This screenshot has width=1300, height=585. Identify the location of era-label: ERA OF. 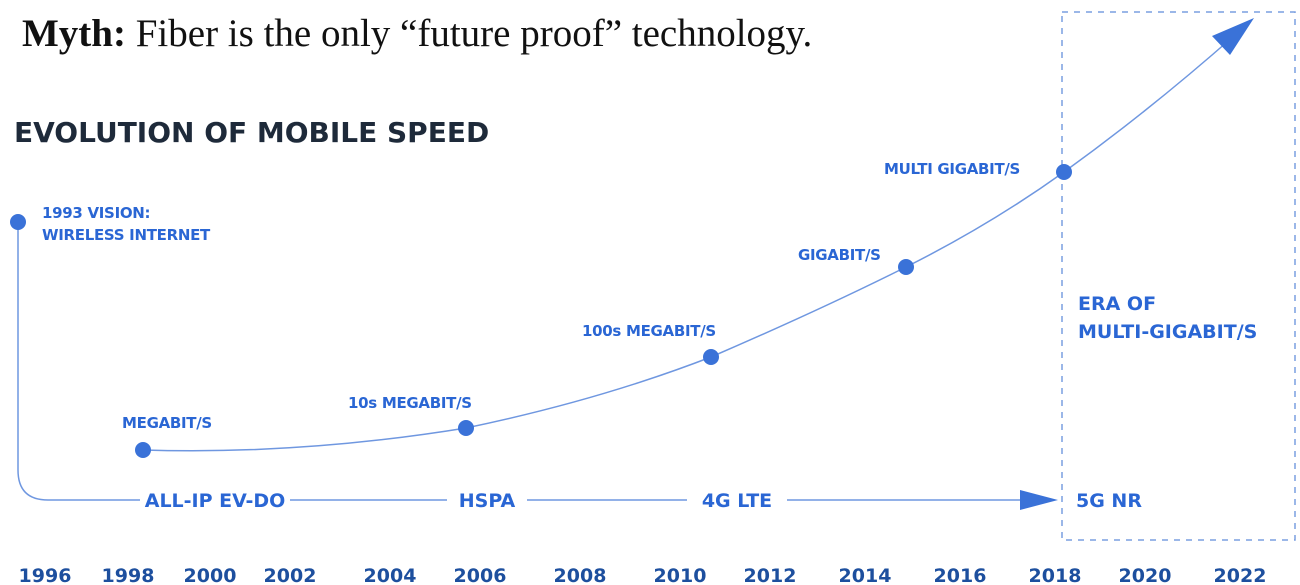
(1117, 304).